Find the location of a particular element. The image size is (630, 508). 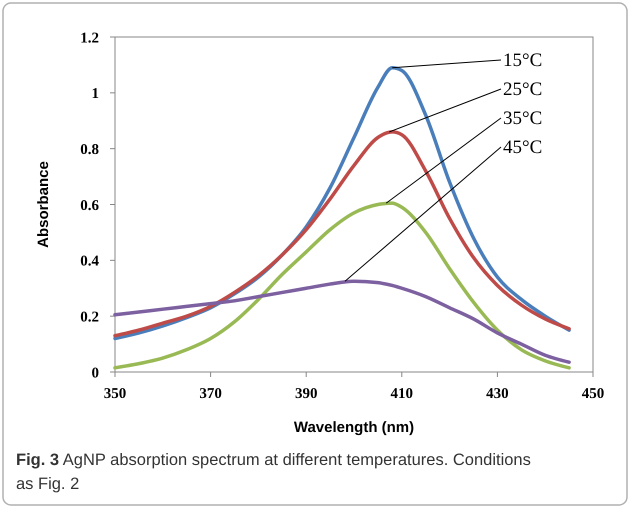

text: 25°C is located at coordinates (522, 89).